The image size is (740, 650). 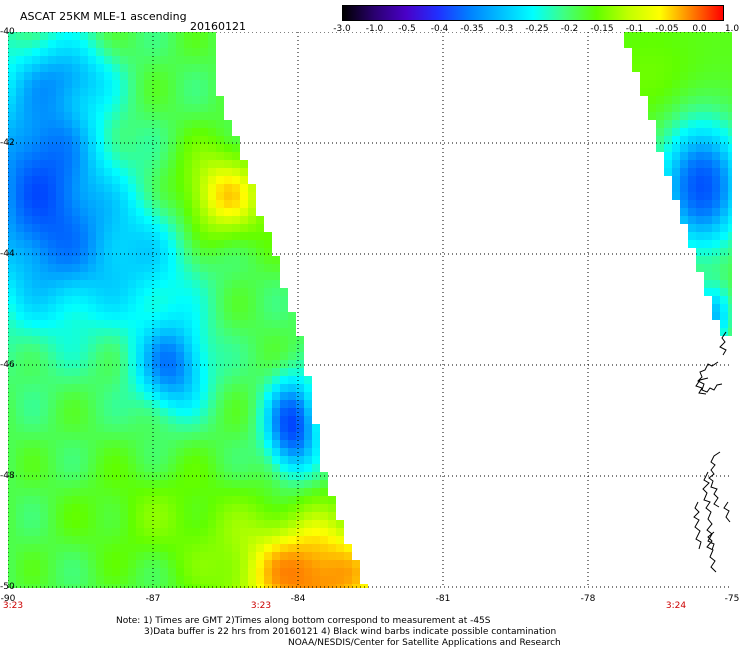 I want to click on coastline, so click(x=712, y=452).